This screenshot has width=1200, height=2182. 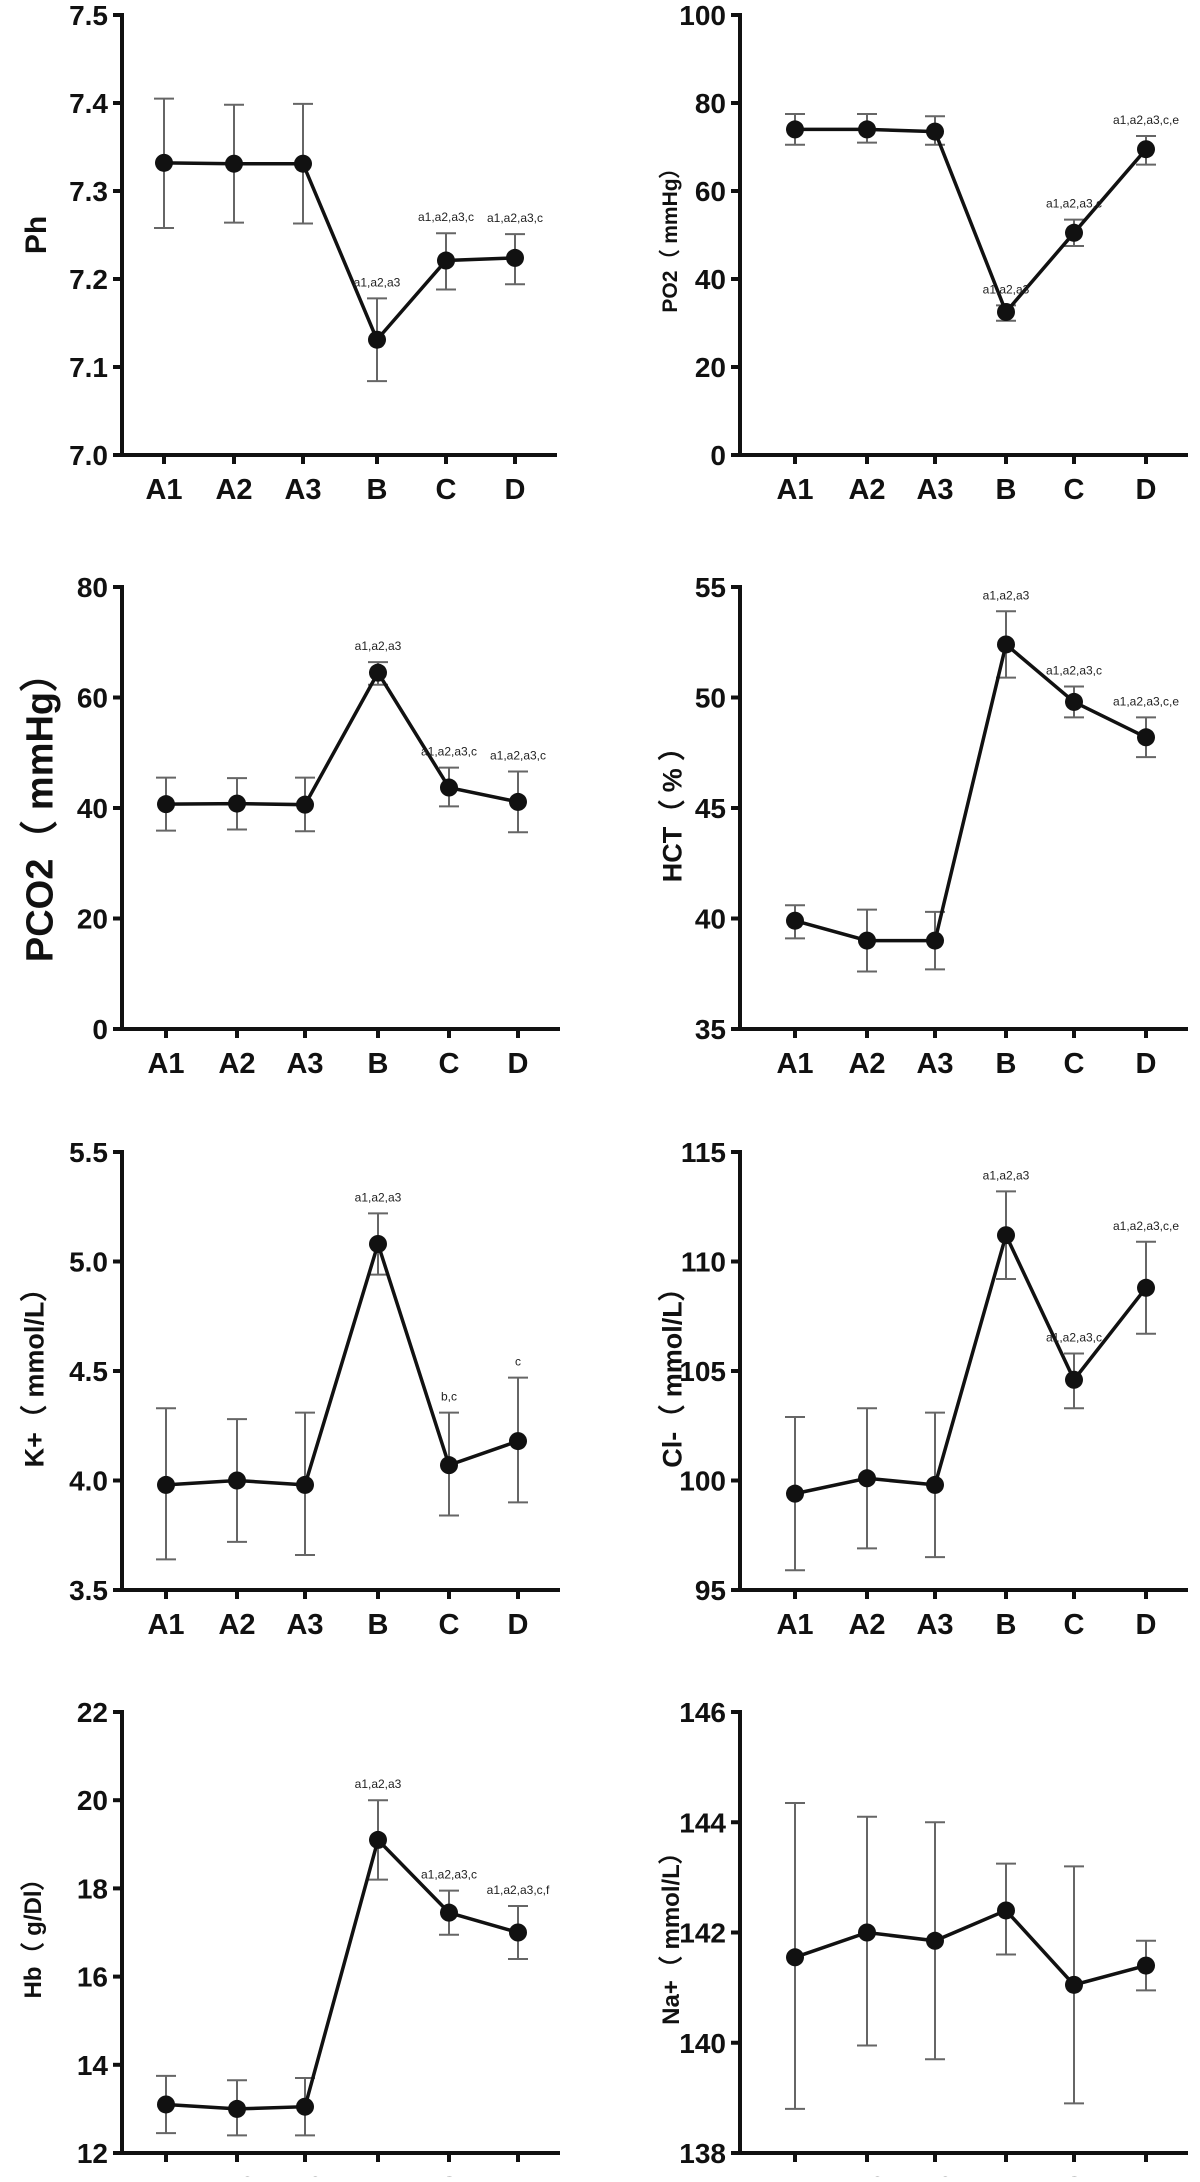 What do you see at coordinates (88, 1152) in the screenshot?
I see `y-tick-label: 5.5` at bounding box center [88, 1152].